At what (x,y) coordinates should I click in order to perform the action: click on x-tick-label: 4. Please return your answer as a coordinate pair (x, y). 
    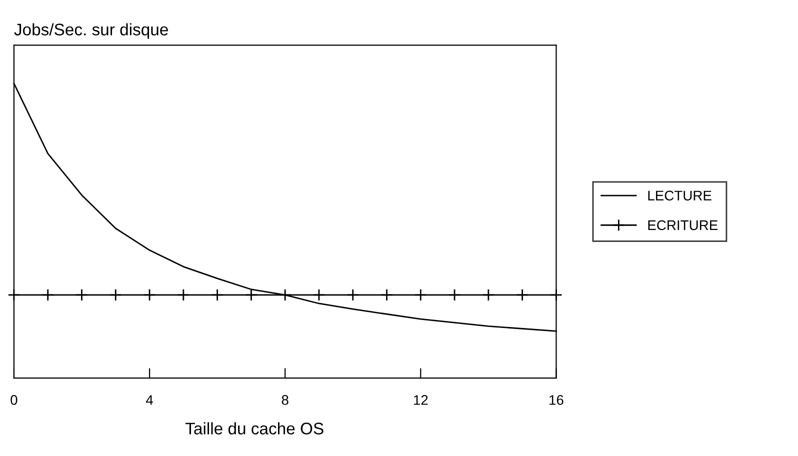
    Looking at the image, I should click on (149, 400).